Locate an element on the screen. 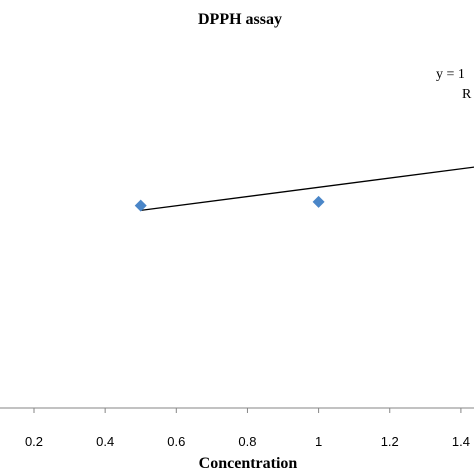 Image resolution: width=474 pixels, height=474 pixels. x-tick-label: 1.2 is located at coordinates (390, 441).